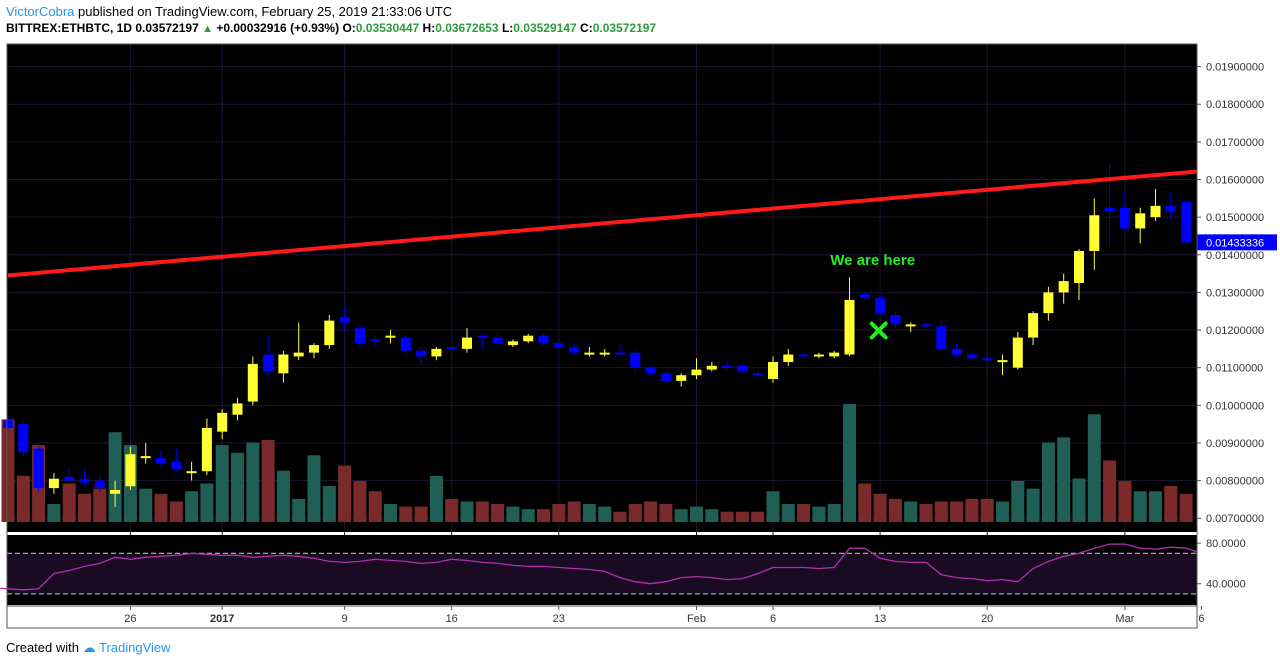 Image resolution: width=1280 pixels, height=666 pixels. I want to click on price-tick-label: 0.01800000, so click(1235, 105).